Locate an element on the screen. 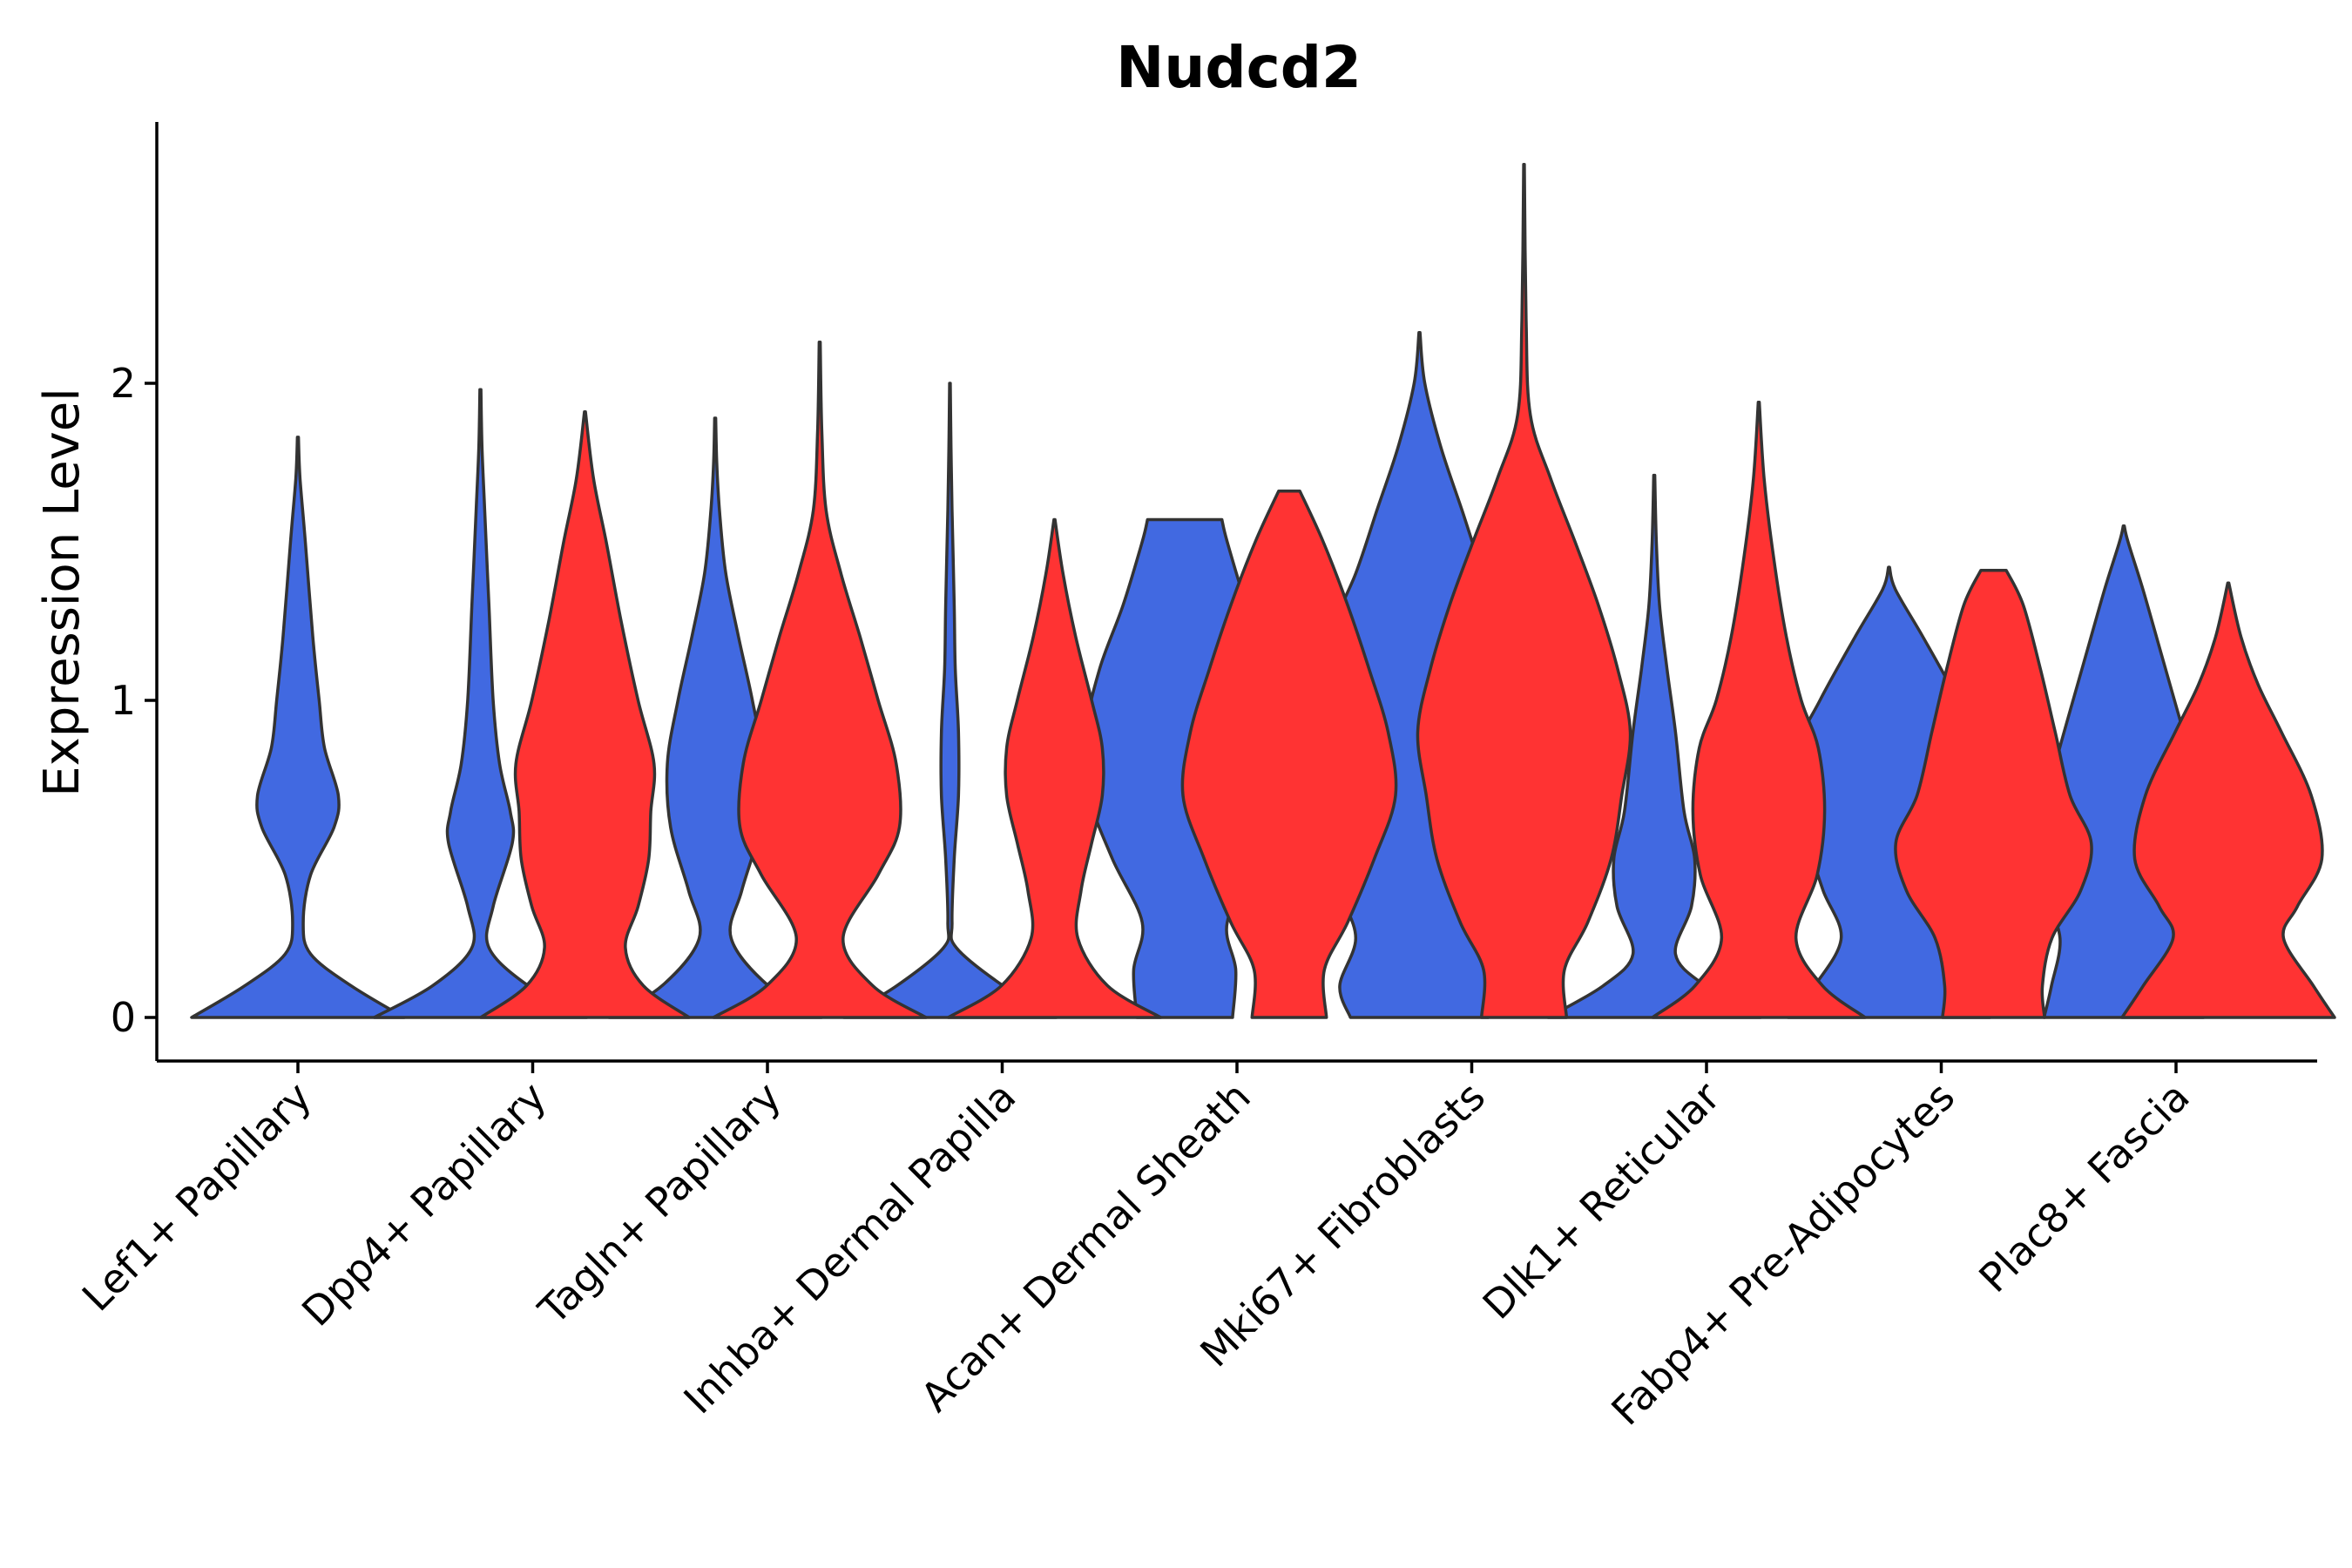 Image resolution: width=2352 pixels, height=1568 pixels. x-tick-label: Plac8+ Fascia is located at coordinates (2084, 1187).